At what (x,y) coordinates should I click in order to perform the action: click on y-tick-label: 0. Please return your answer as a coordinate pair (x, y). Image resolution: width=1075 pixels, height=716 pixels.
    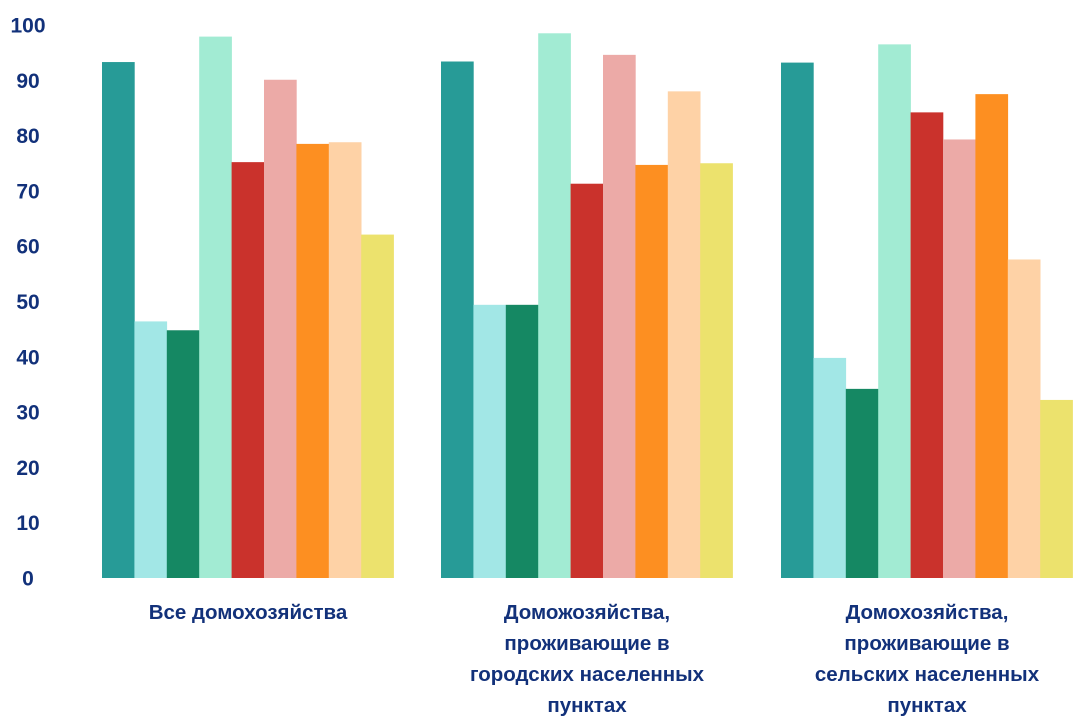
    Looking at the image, I should click on (28, 579).